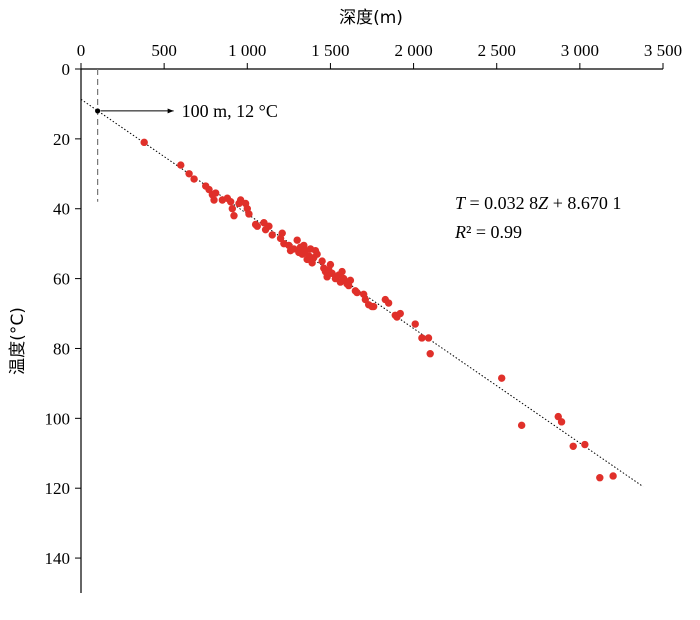  I want to click on y-tick-label: 80, so click(61, 348).